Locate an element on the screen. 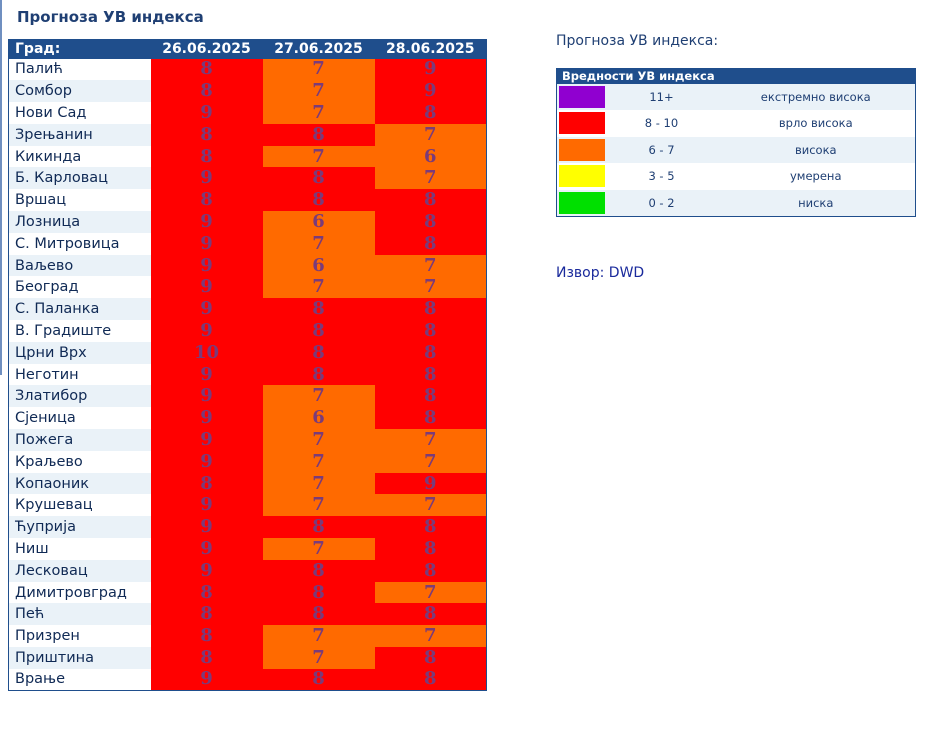  uv-value-cell: 6 is located at coordinates (430, 156).